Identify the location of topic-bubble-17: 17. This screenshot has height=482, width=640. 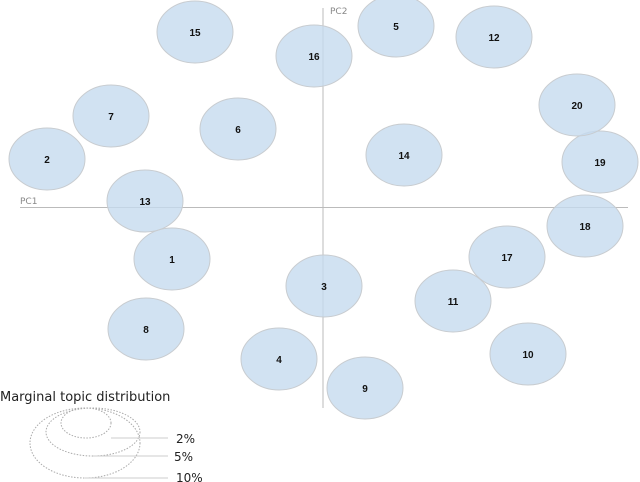
(507, 257).